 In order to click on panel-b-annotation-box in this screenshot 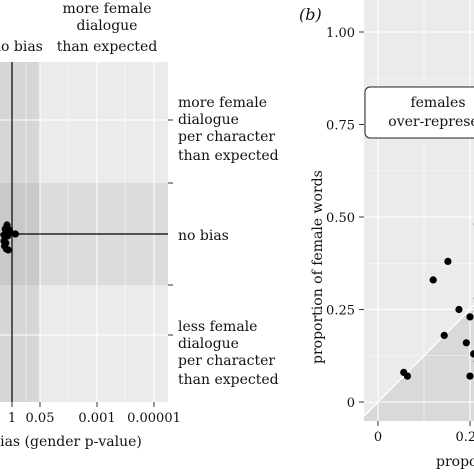, I will do `click(419, 112)`.